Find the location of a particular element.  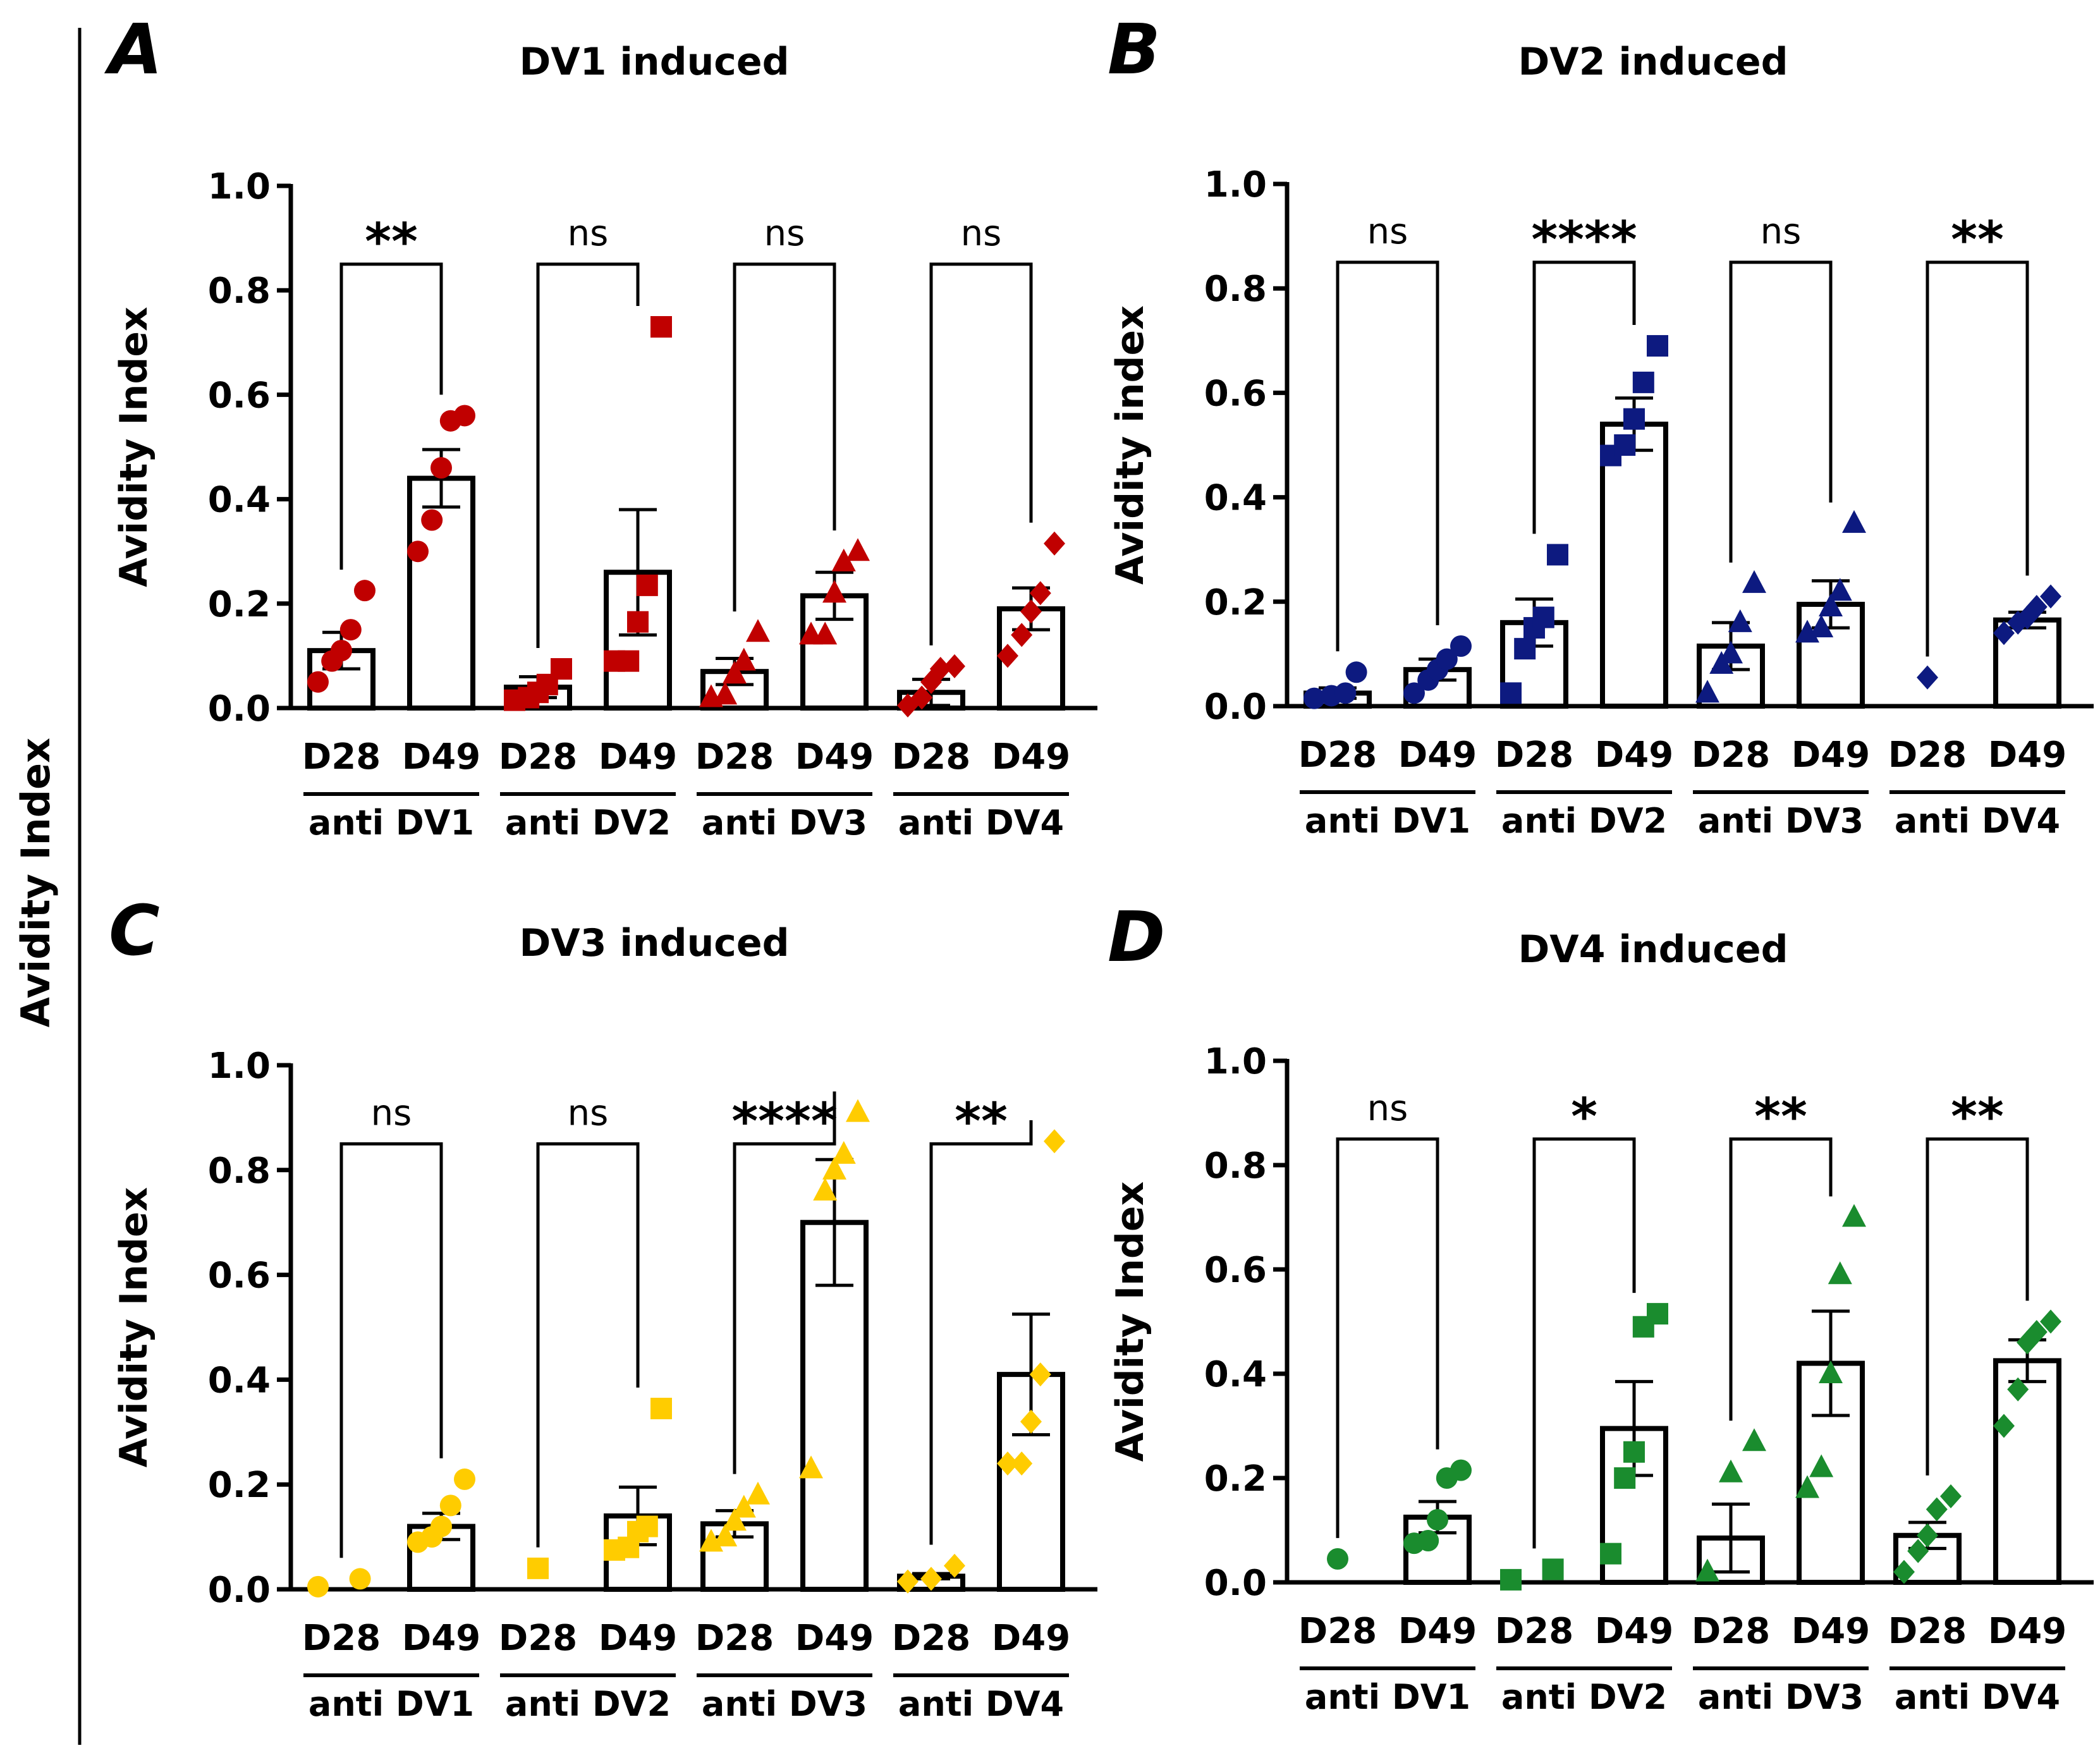

figure-side-label: Avidity Index is located at coordinates (36, 882).